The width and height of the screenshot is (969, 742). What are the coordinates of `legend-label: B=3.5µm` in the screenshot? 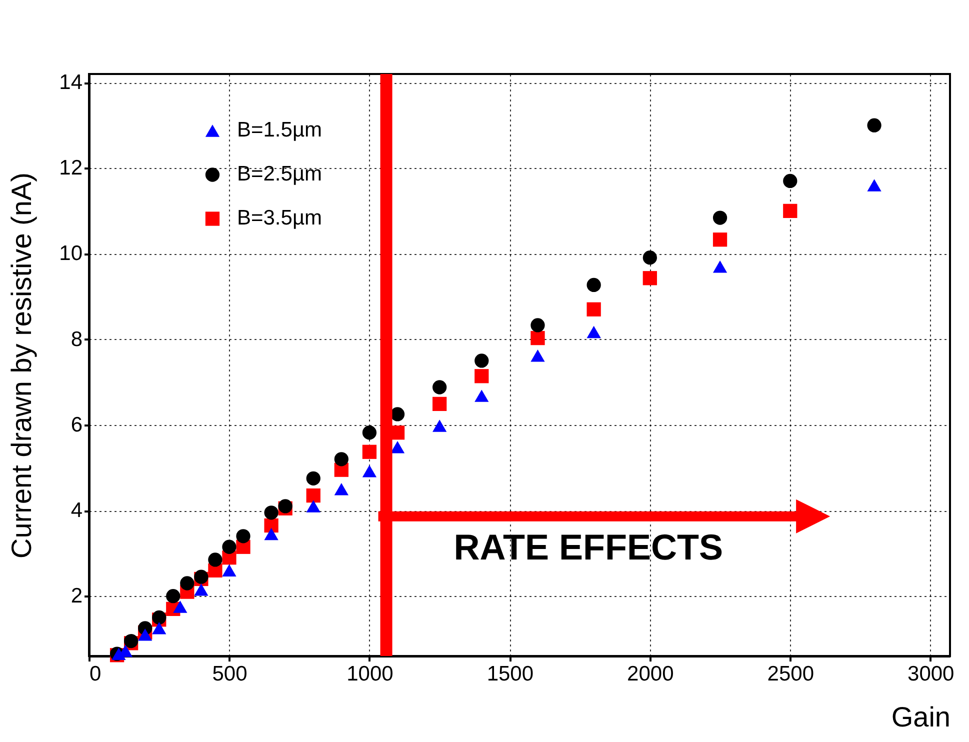 It's located at (279, 218).